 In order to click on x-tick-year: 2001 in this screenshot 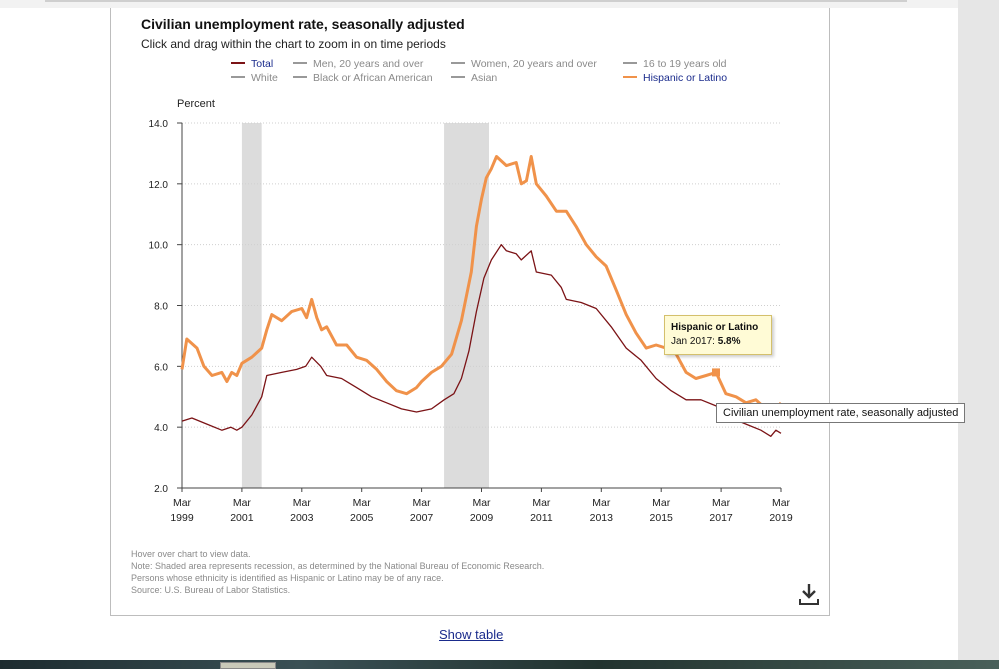, I will do `click(242, 518)`.